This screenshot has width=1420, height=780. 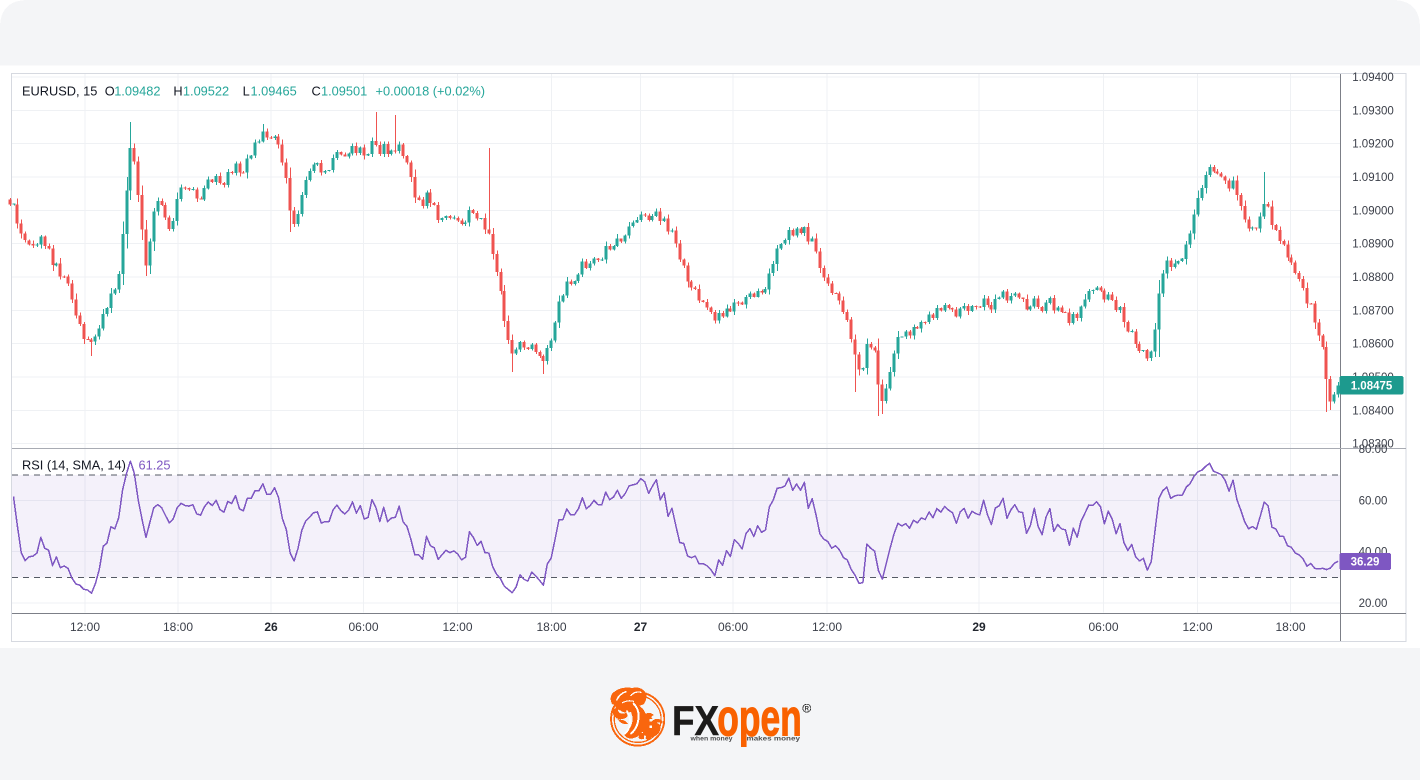 I want to click on svg-text: 1.09000, so click(x=1373, y=211).